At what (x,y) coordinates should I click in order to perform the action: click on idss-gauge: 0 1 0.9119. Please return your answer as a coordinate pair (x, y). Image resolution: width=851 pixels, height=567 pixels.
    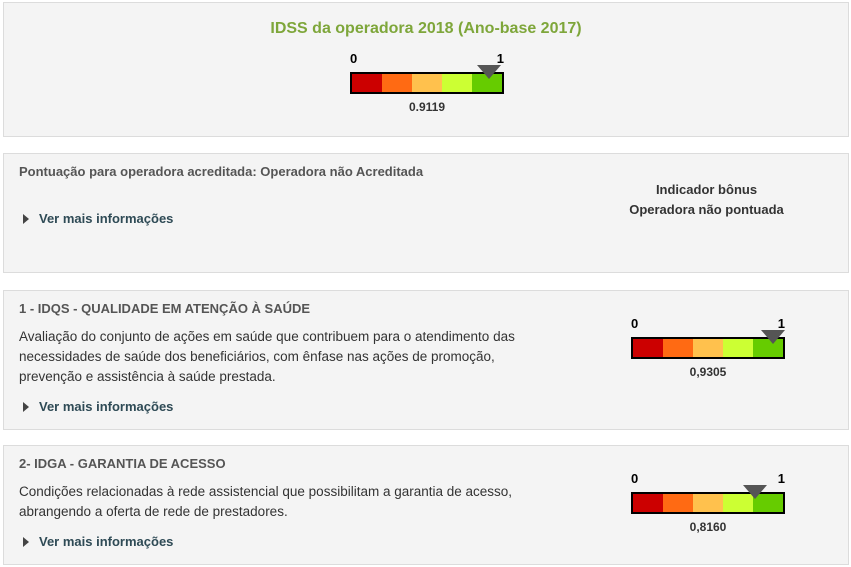
    Looking at the image, I should click on (427, 82).